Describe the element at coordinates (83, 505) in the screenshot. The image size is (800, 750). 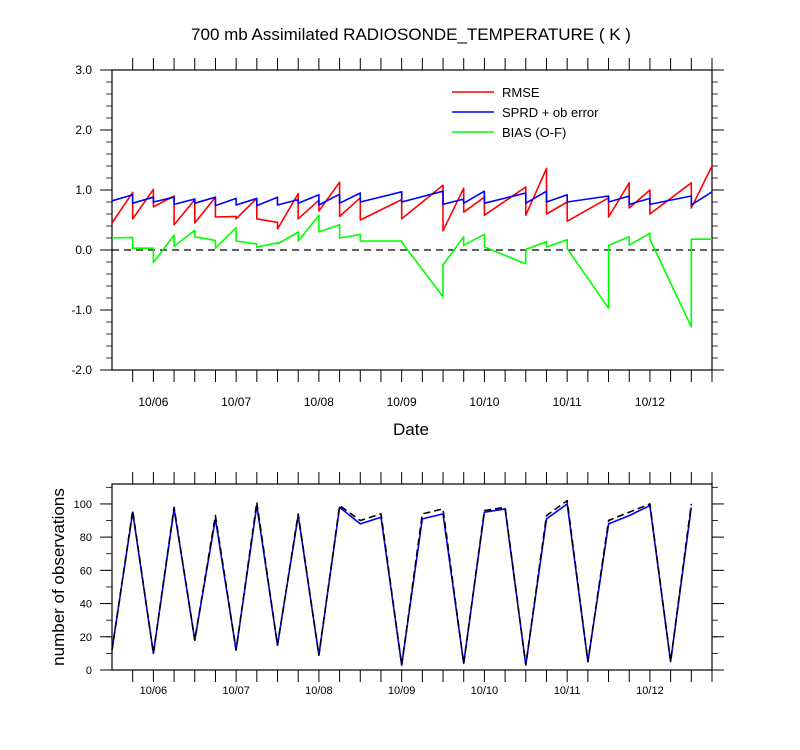
I see `y-tick-label: 100` at that location.